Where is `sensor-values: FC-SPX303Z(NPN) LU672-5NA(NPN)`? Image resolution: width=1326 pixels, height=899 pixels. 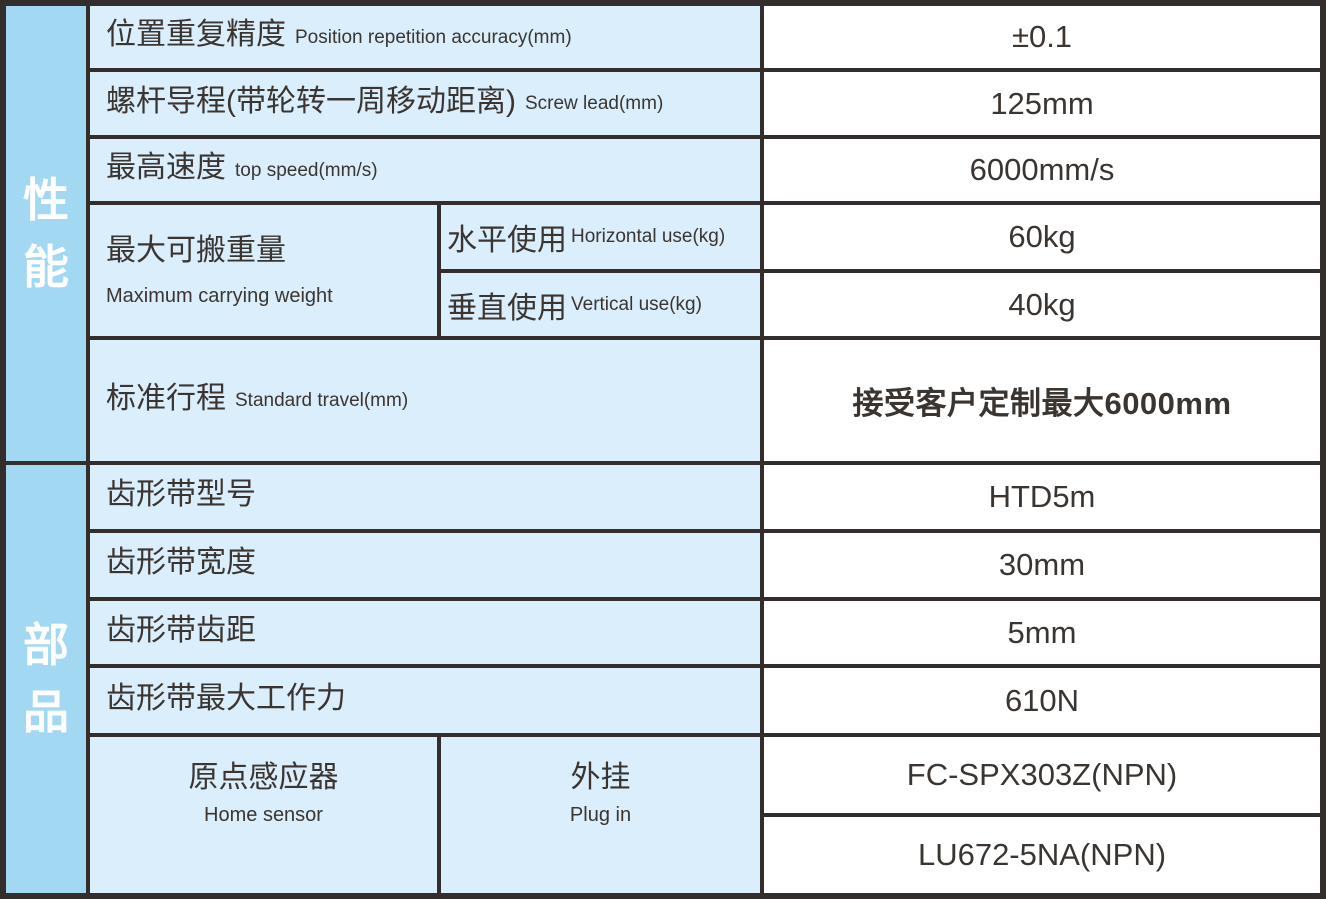
sensor-values: FC-SPX303Z(NPN) LU672-5NA(NPN) is located at coordinates (1042, 815).